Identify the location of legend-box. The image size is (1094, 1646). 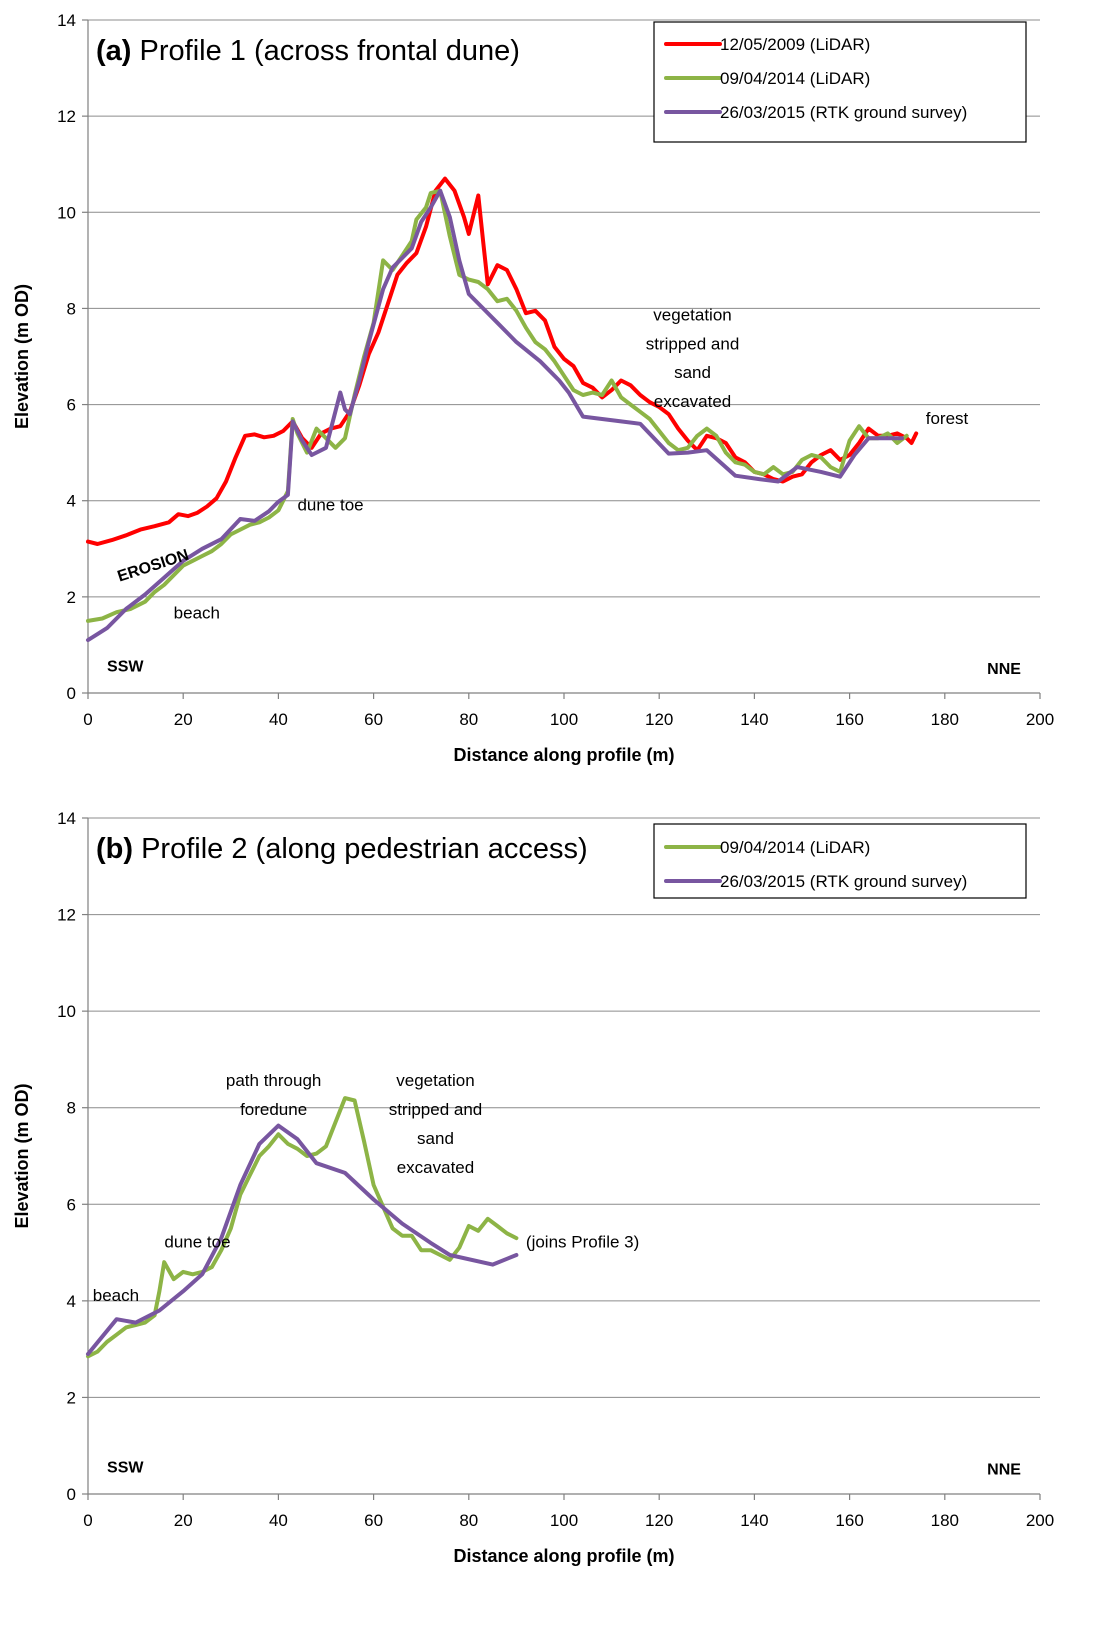
(840, 861).